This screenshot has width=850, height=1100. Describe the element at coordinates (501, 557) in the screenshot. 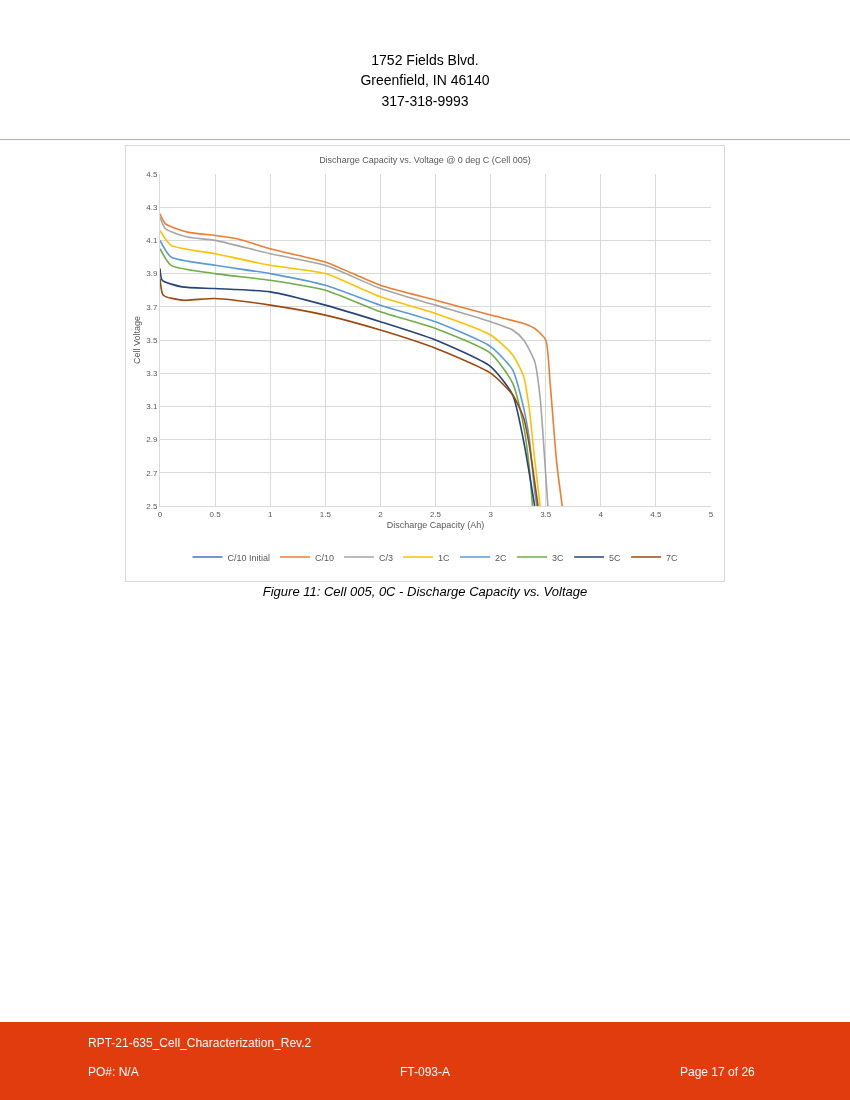

I see `legend-label: 2C` at that location.